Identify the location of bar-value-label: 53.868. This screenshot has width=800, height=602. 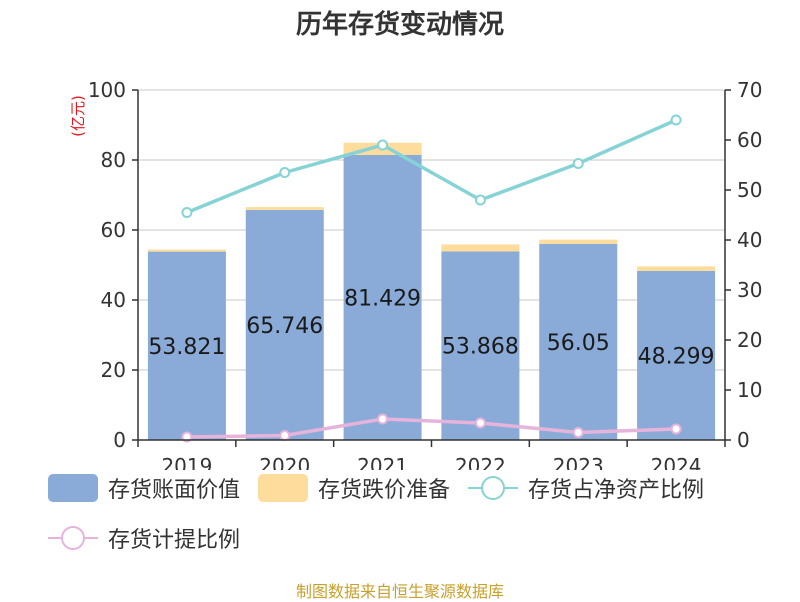
(480, 347).